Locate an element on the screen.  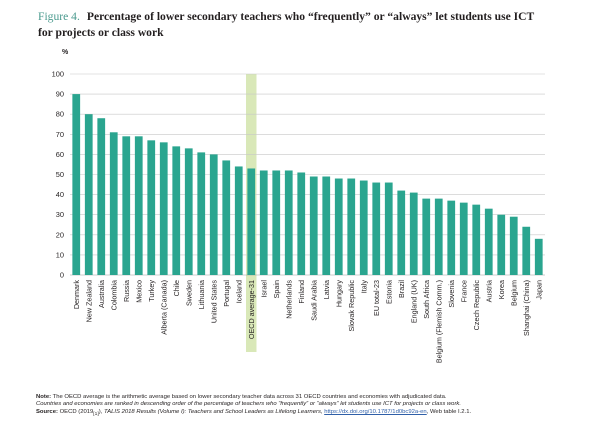
y-tick-label: 10 is located at coordinates (60, 254).